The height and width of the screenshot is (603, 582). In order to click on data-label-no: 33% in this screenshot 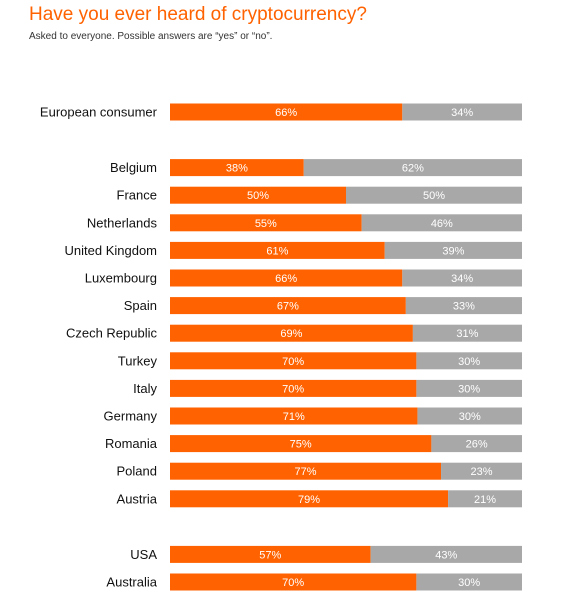, I will do `click(464, 307)`.